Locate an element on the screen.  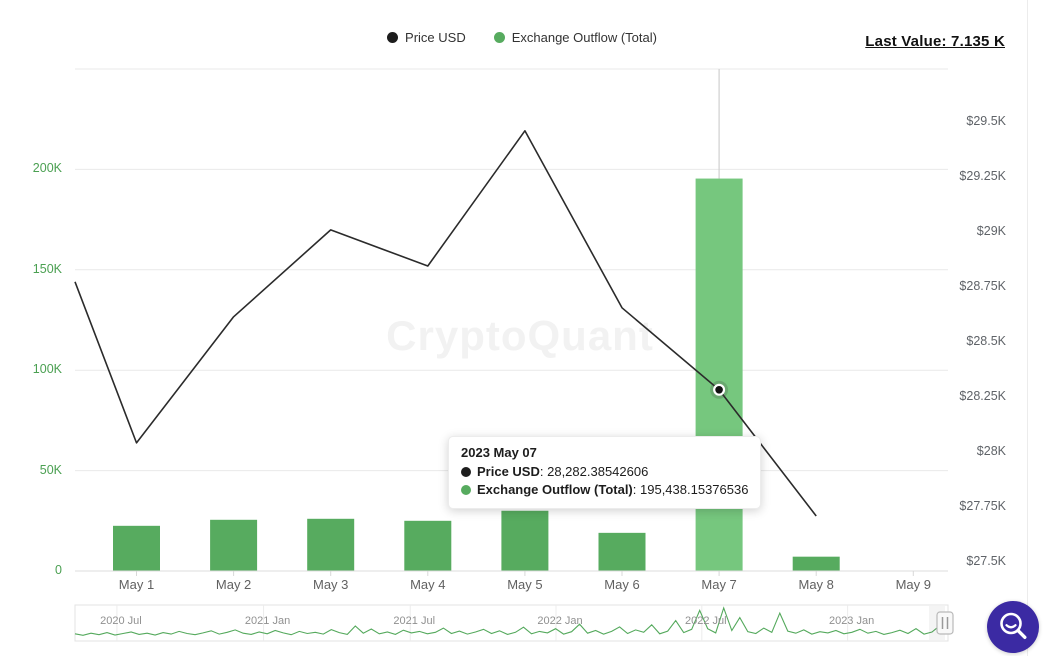
tooltip-price-label: Price USD is located at coordinates (508, 471).